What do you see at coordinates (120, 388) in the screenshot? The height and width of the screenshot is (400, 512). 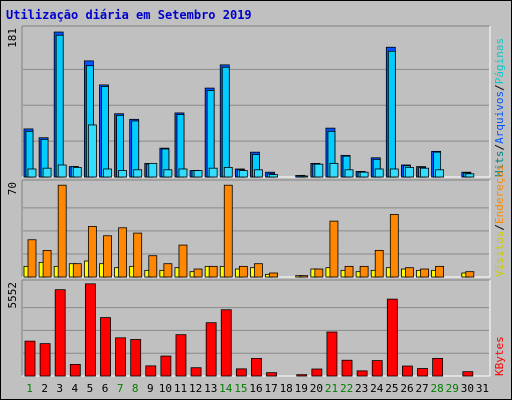 I see `x-tick-label: 7` at bounding box center [120, 388].